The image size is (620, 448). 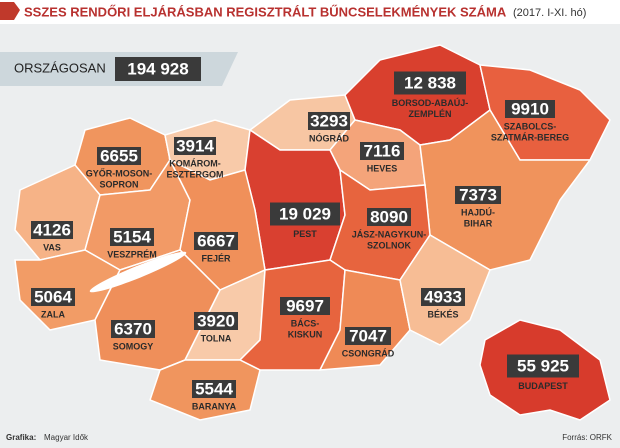 I want to click on national-box, so click(x=158, y=69).